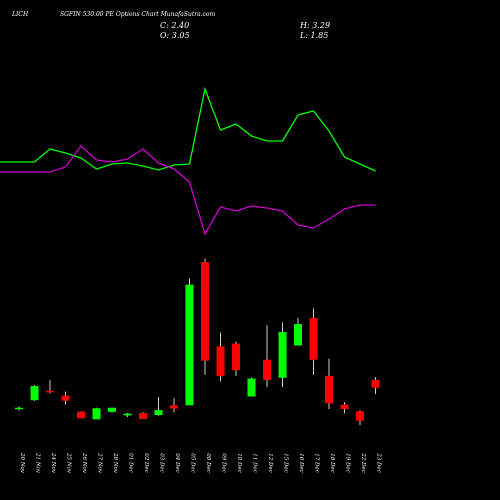  I want to click on tick-label: 18 Dec, so click(332, 463).